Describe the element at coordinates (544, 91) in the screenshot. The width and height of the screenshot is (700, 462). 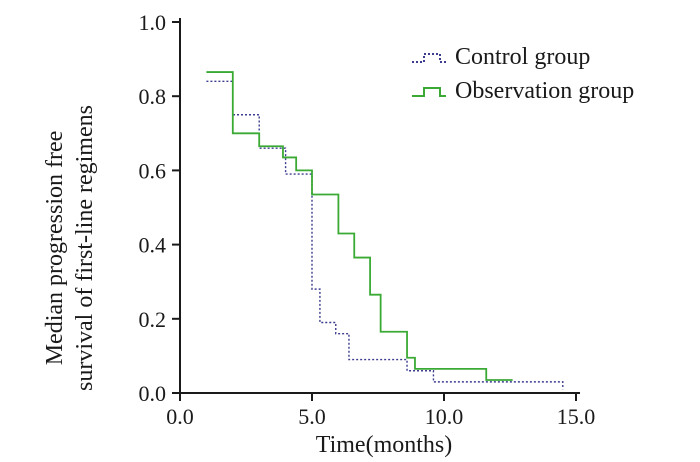
I see `legend-label-observation: Observation group` at that location.